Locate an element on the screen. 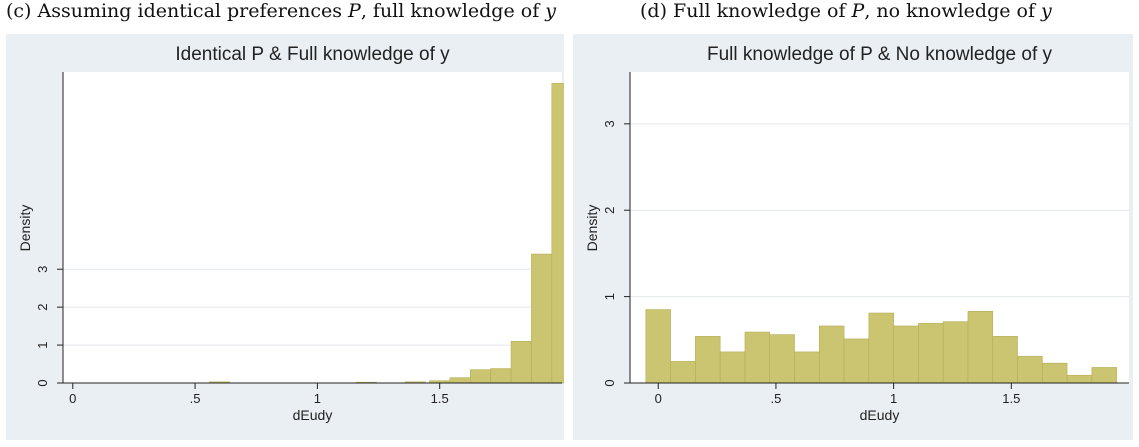 The image size is (1139, 447). caption-d-mid: , no knowledge of is located at coordinates (953, 11).